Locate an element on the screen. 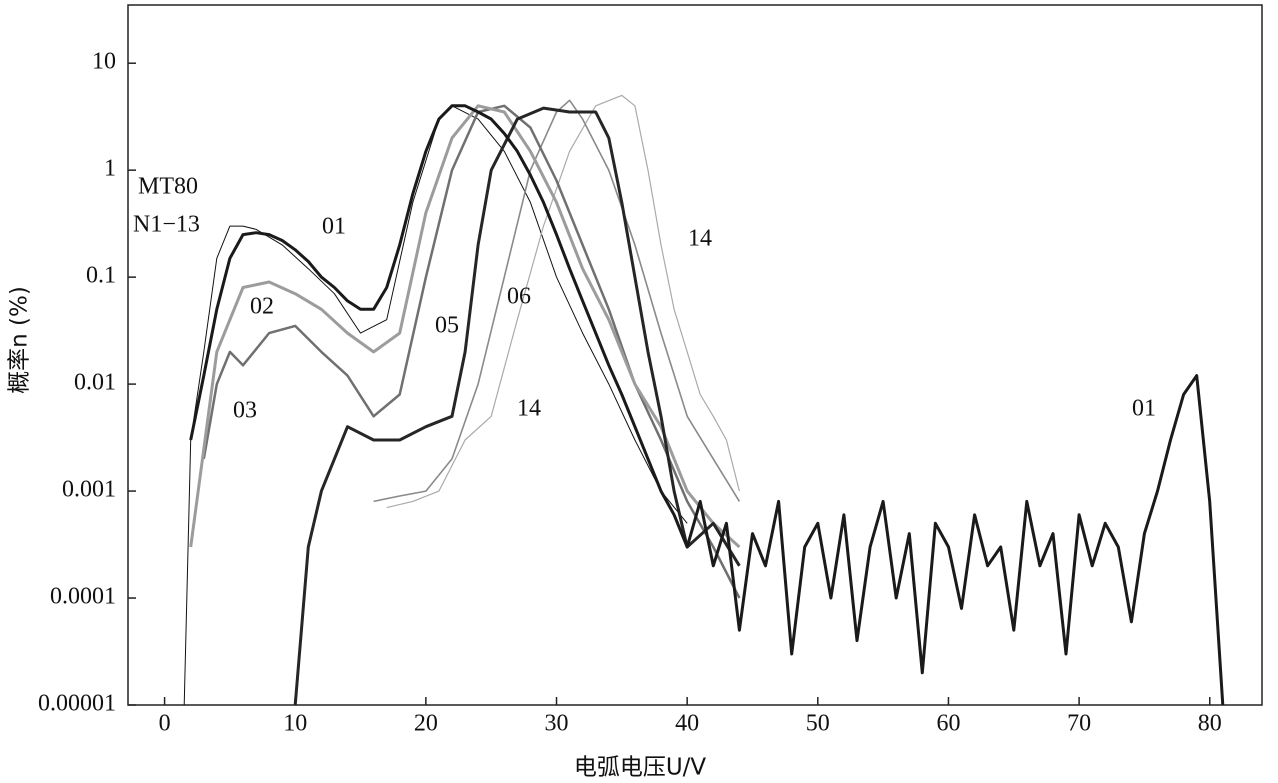  y-tick-label: 0.01 is located at coordinates (95, 383).